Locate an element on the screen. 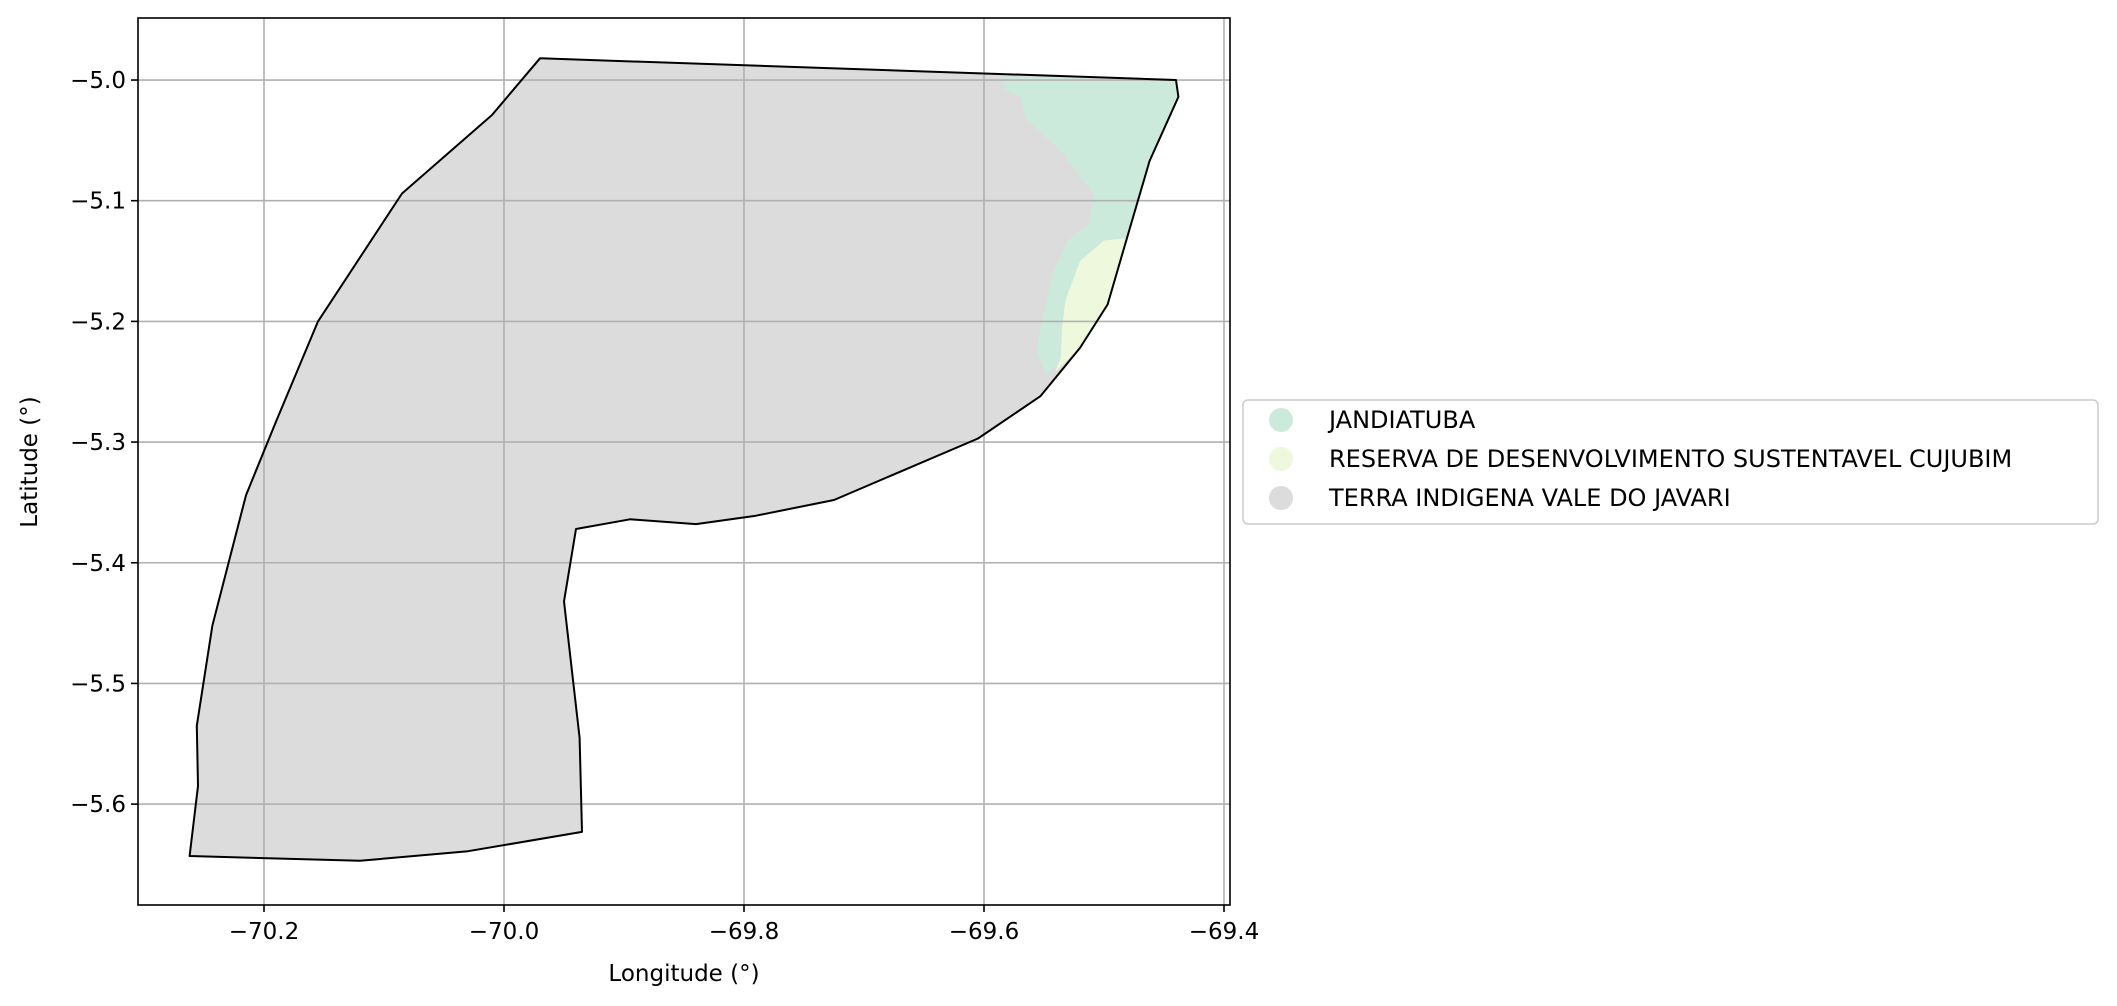 Image resolution: width=2117 pixels, height=1006 pixels. x-tick-label: −70.2 is located at coordinates (264, 932).